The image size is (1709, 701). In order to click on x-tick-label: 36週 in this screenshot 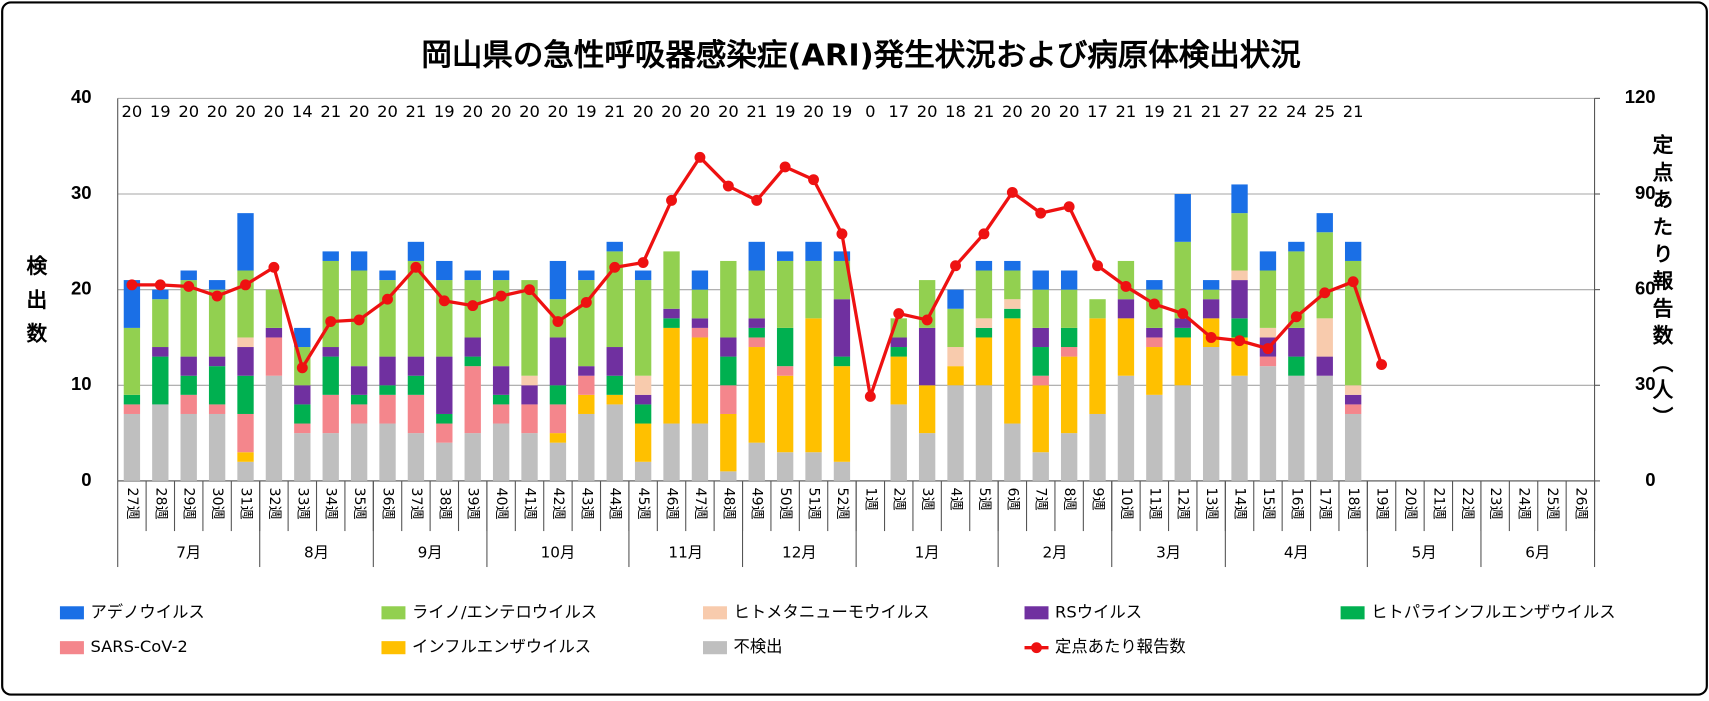, I will do `click(388, 503)`.